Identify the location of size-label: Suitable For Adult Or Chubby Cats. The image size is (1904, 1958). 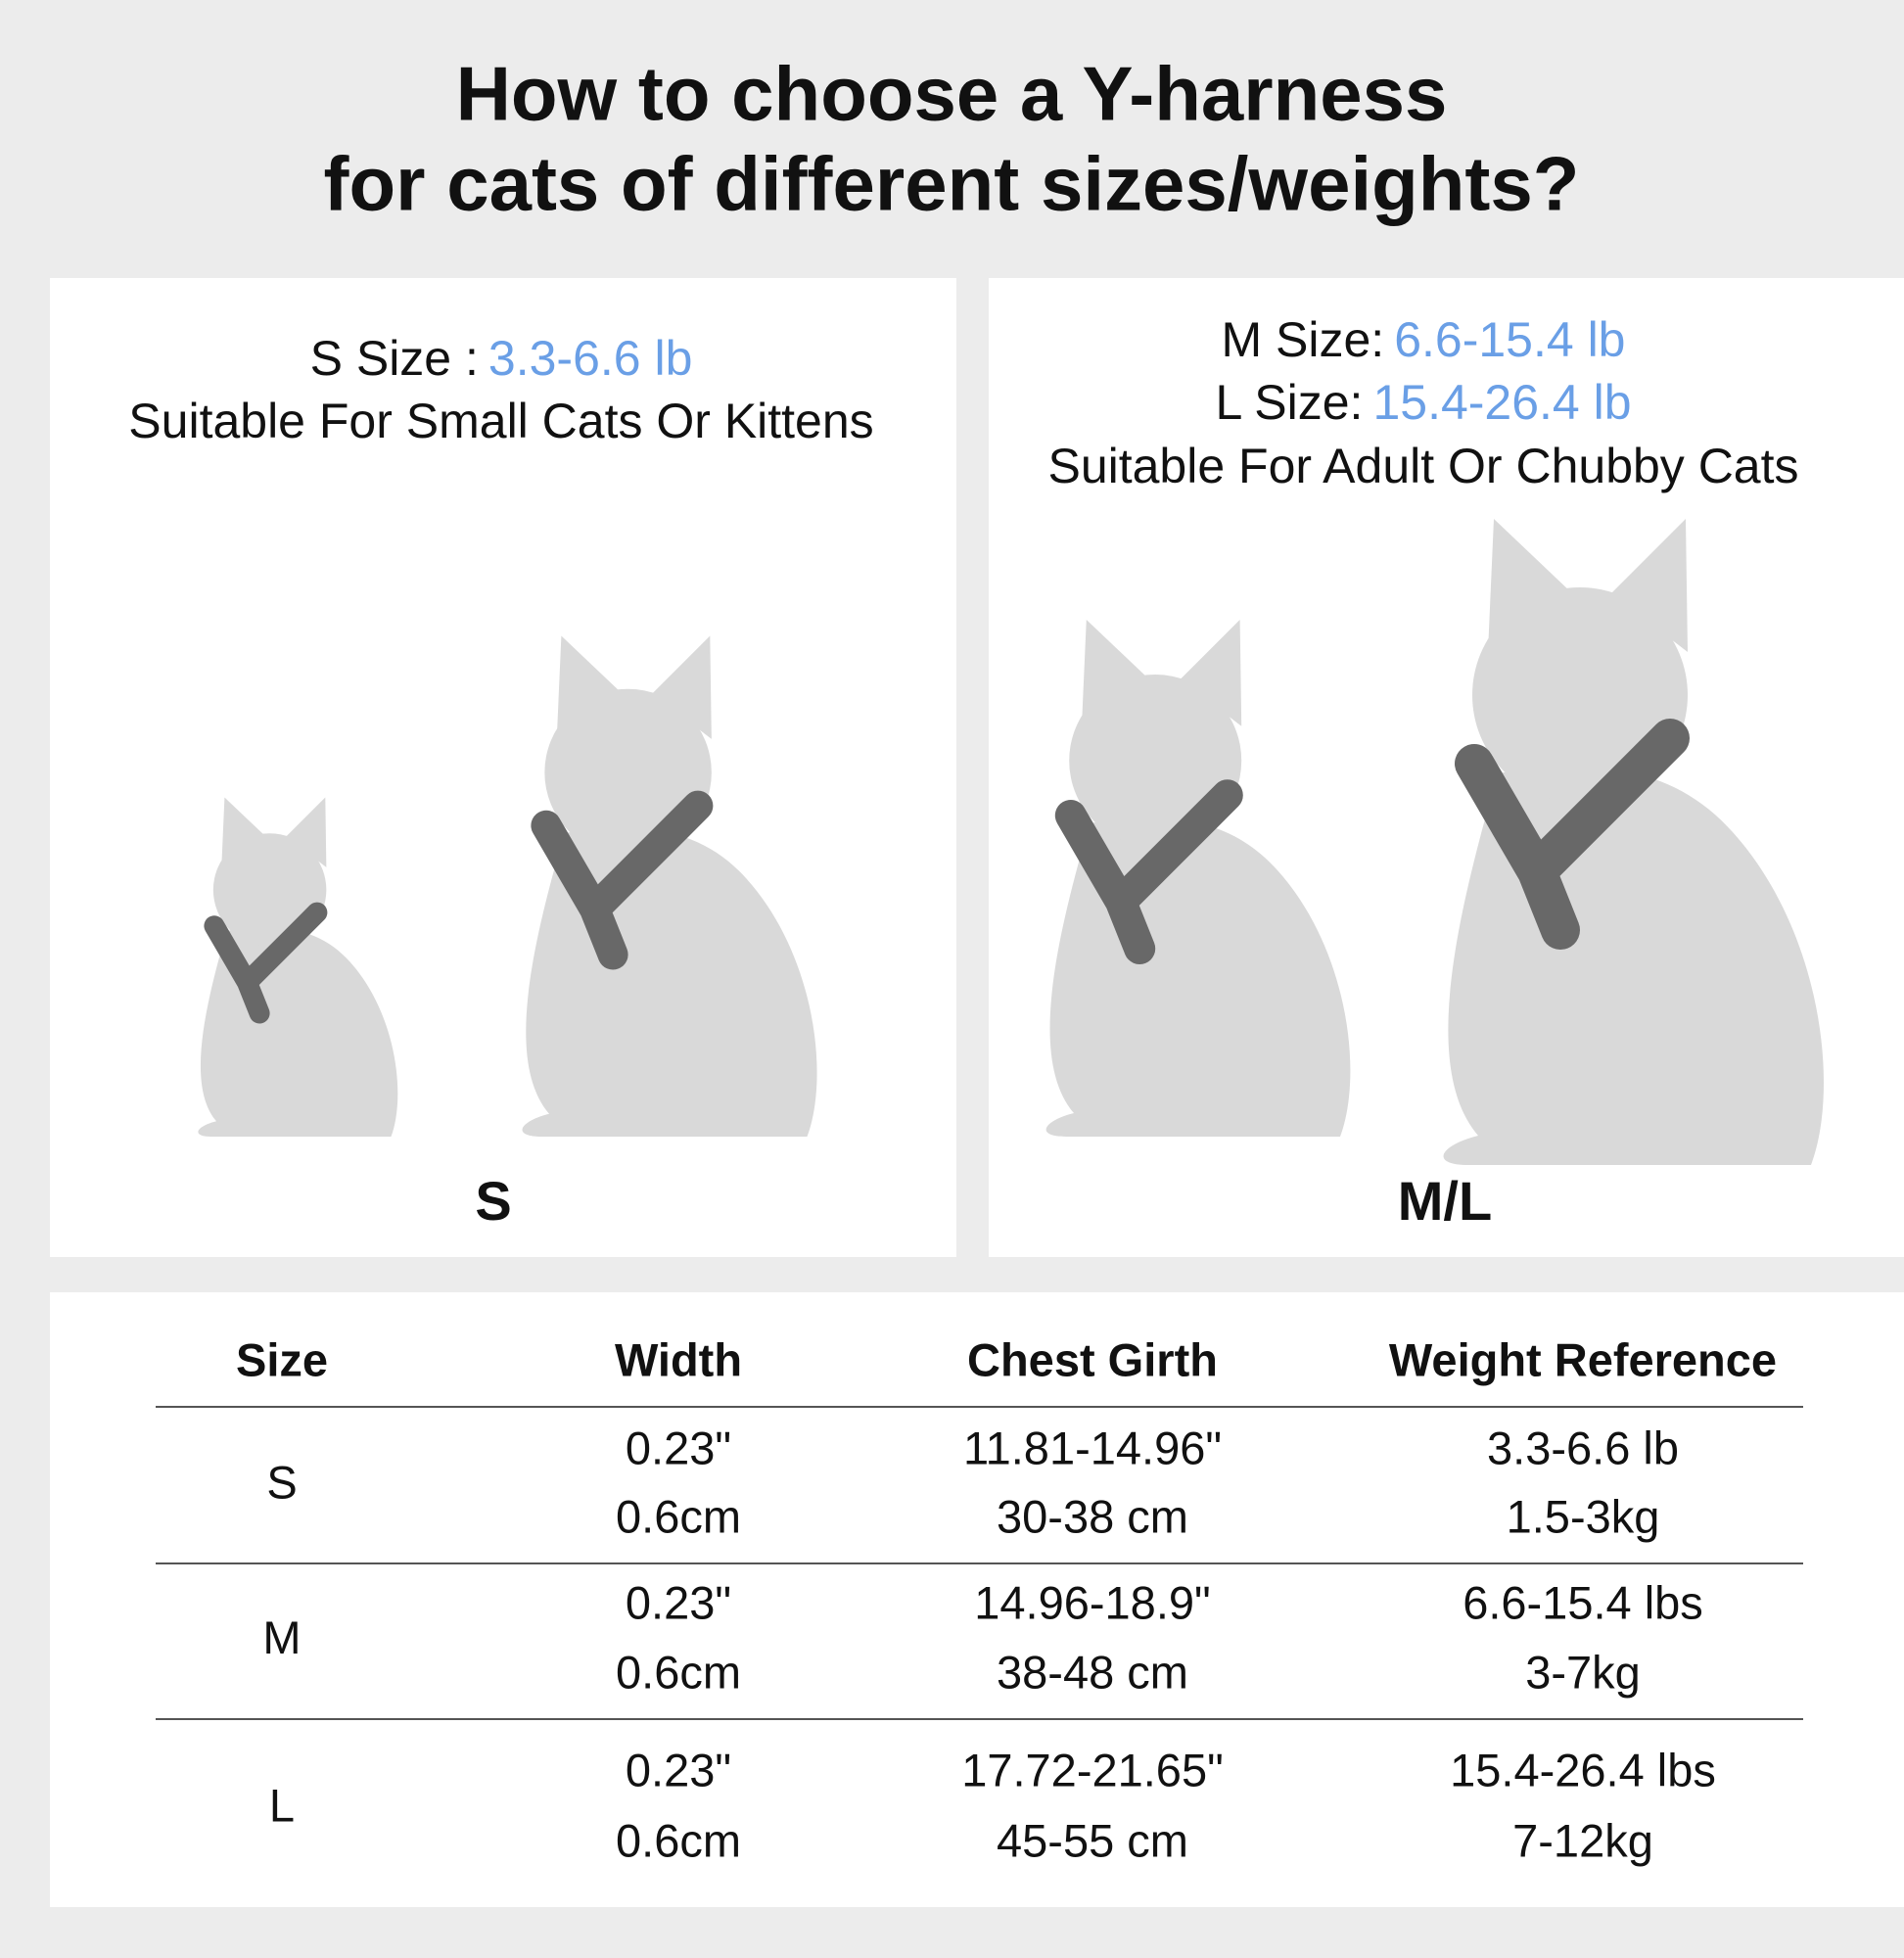
(1422, 466).